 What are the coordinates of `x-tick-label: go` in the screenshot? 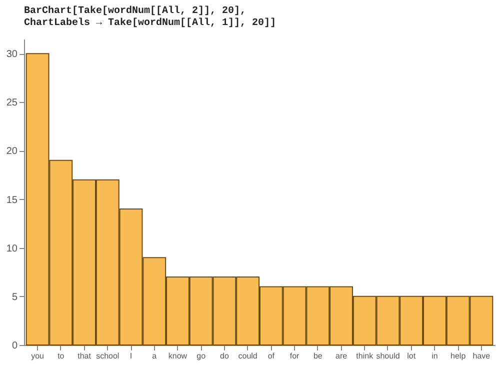 It's located at (201, 356).